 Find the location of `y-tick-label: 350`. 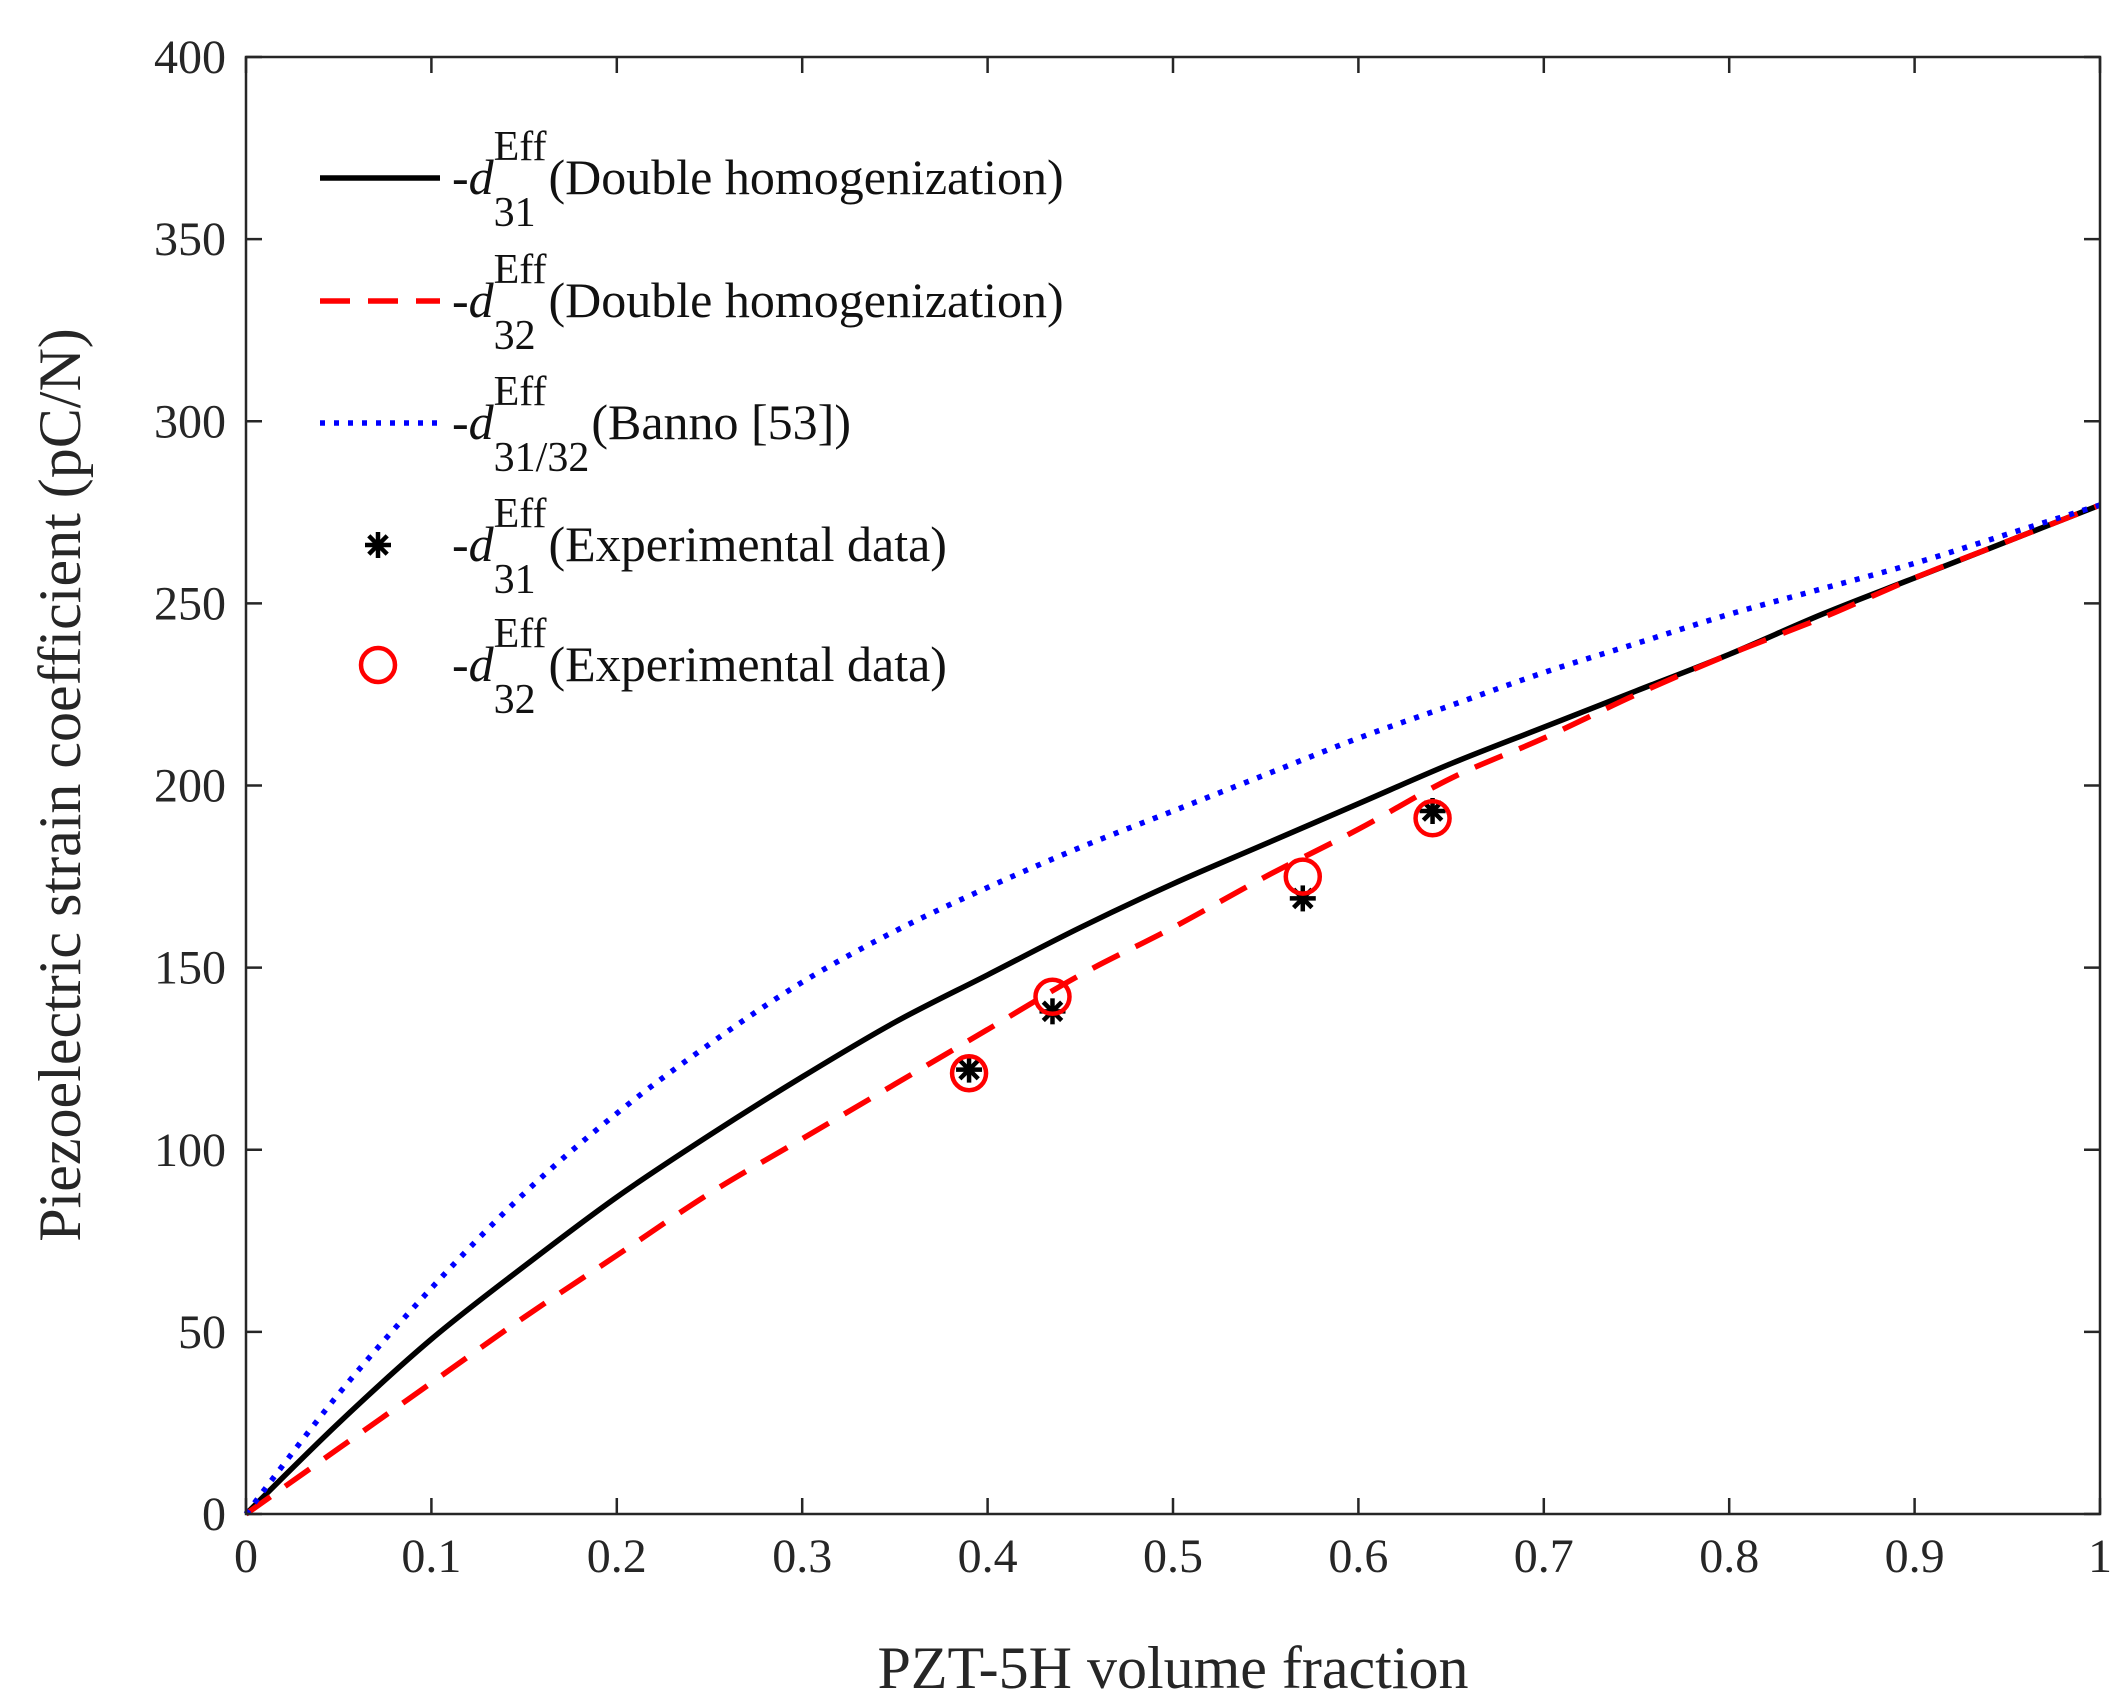

y-tick-label: 350 is located at coordinates (190, 239).